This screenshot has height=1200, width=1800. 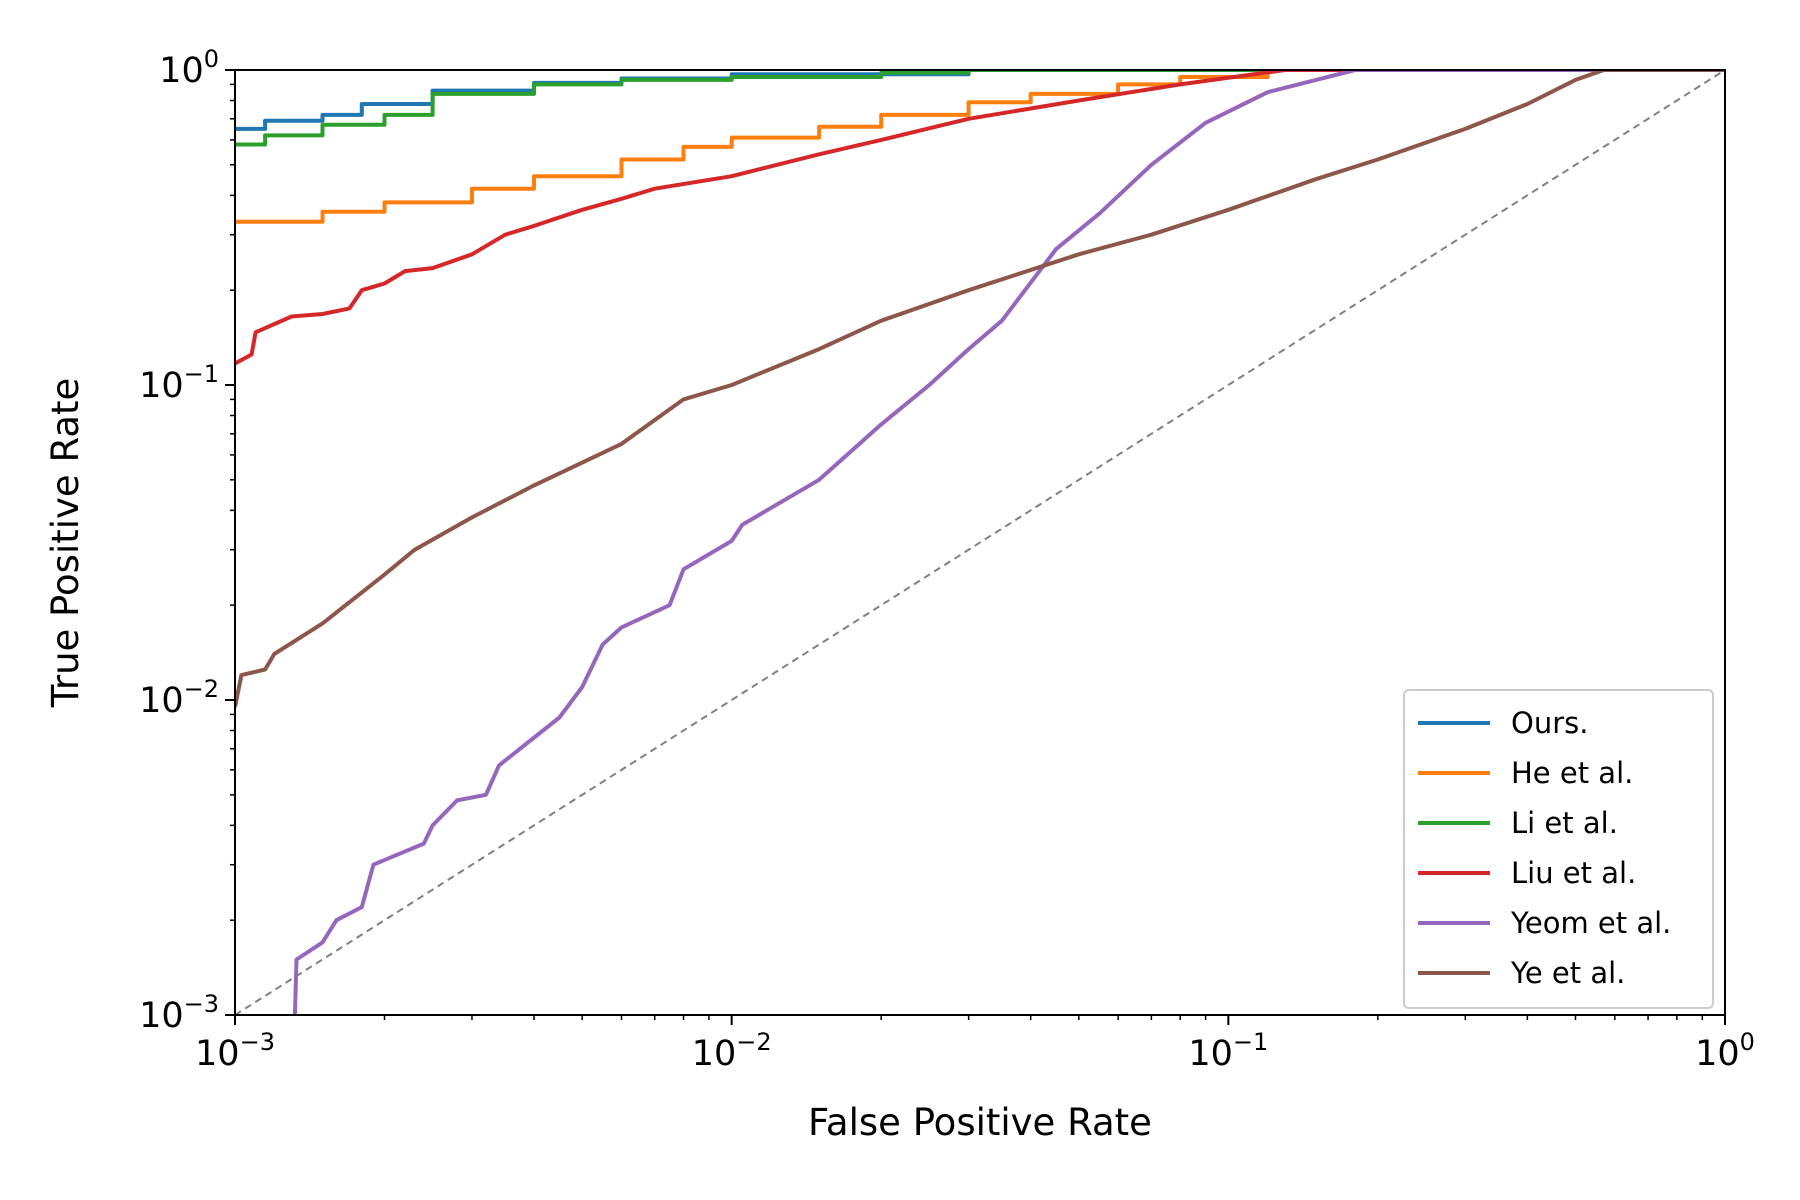 I want to click on legend-label: Ours., so click(x=1549, y=723).